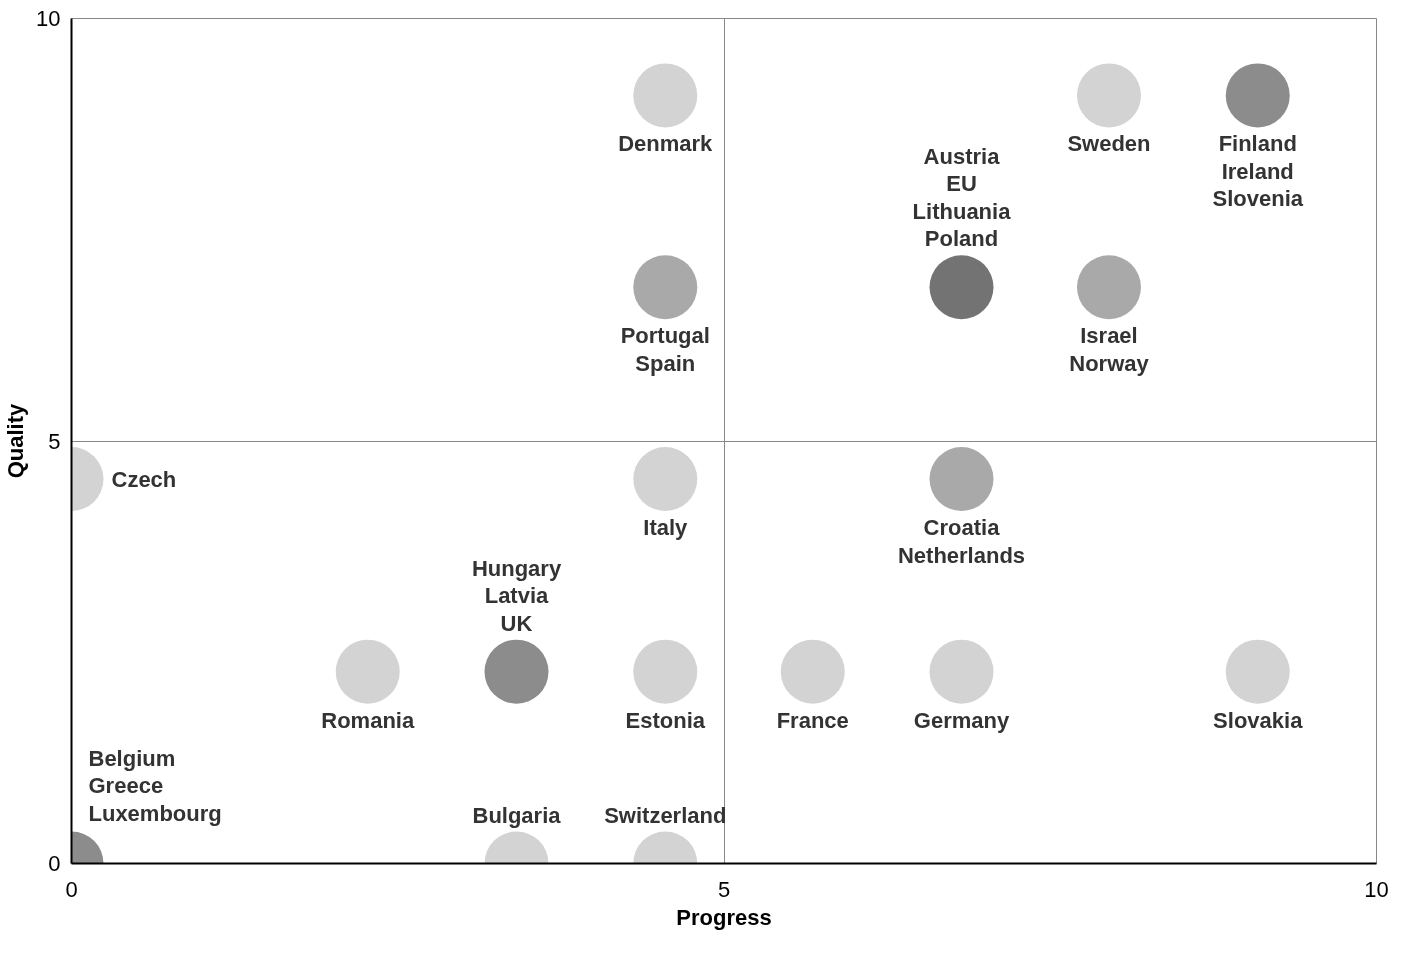 The width and height of the screenshot is (1426, 955). Describe the element at coordinates (1258, 171) in the screenshot. I see `annotation: Finland Ireland Slovenia` at that location.